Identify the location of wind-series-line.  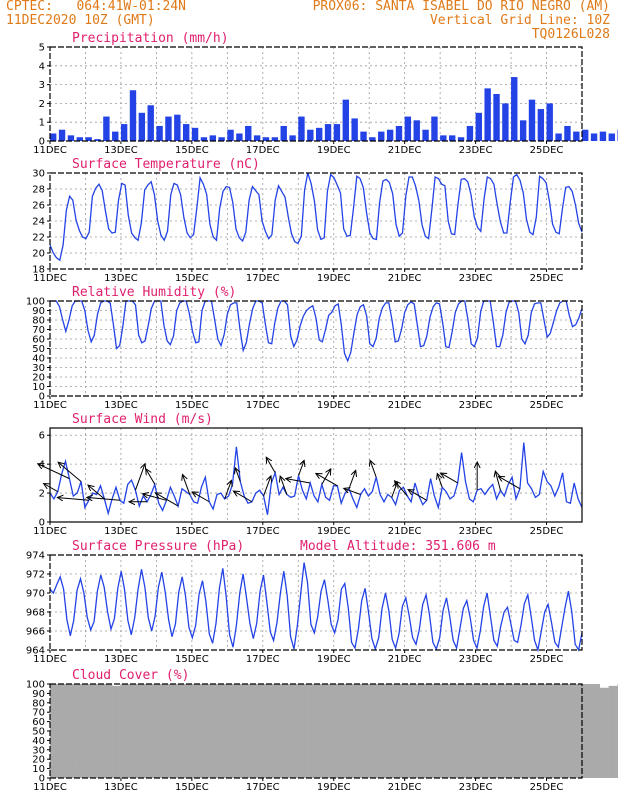
(316, 479).